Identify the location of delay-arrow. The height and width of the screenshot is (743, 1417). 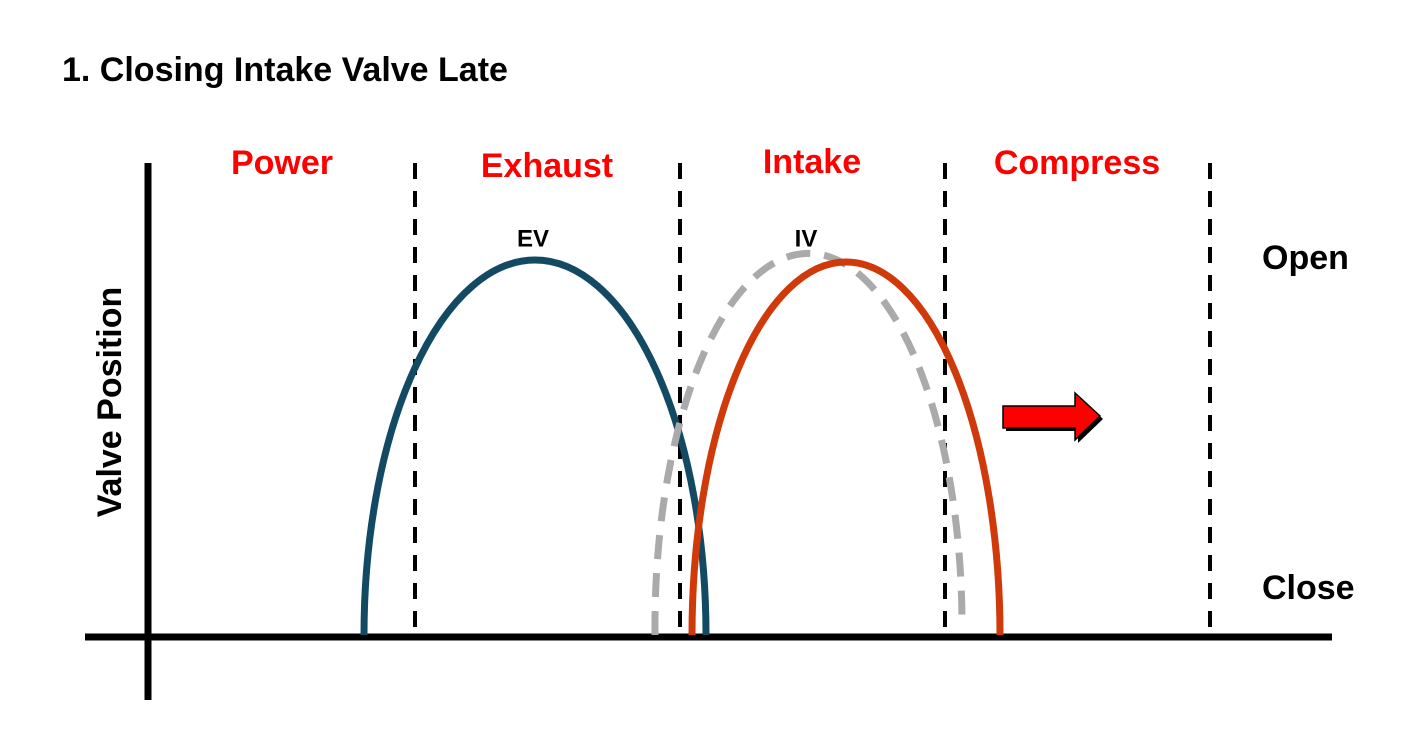
(1052, 416).